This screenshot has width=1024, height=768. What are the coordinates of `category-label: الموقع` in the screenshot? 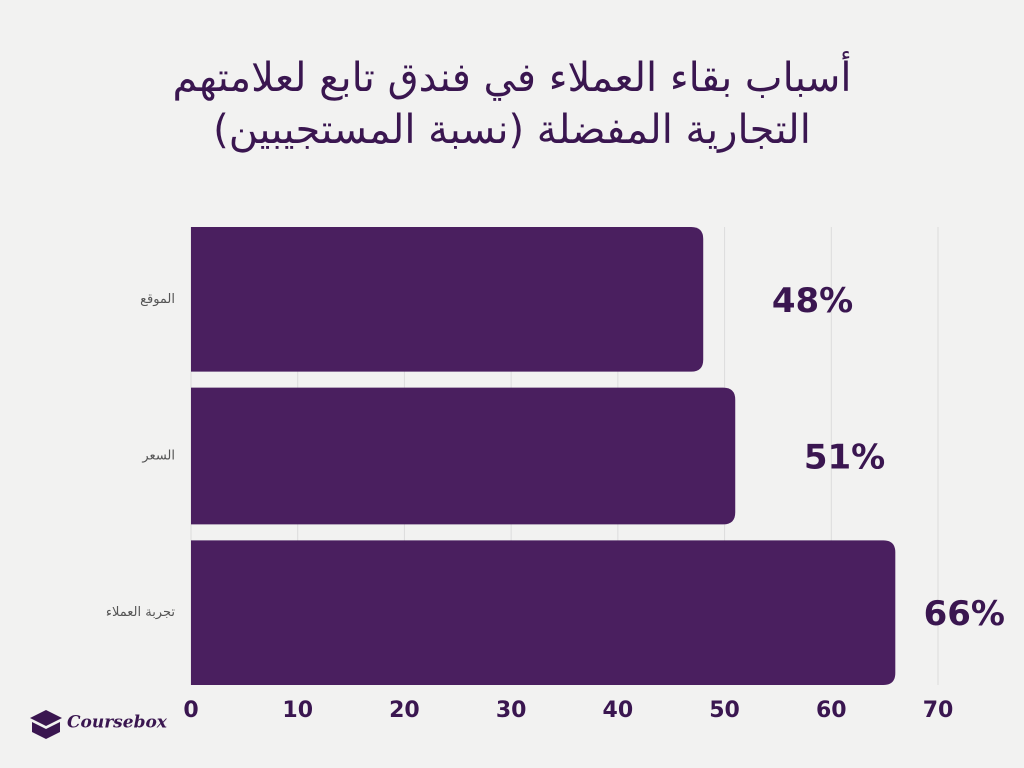 It's located at (157, 299).